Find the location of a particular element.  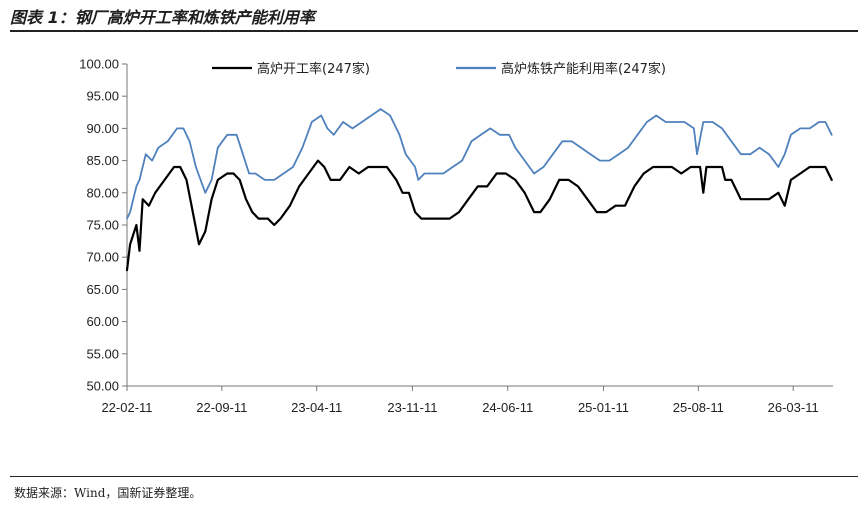

y-tick-label: 65.00 is located at coordinates (102, 289).